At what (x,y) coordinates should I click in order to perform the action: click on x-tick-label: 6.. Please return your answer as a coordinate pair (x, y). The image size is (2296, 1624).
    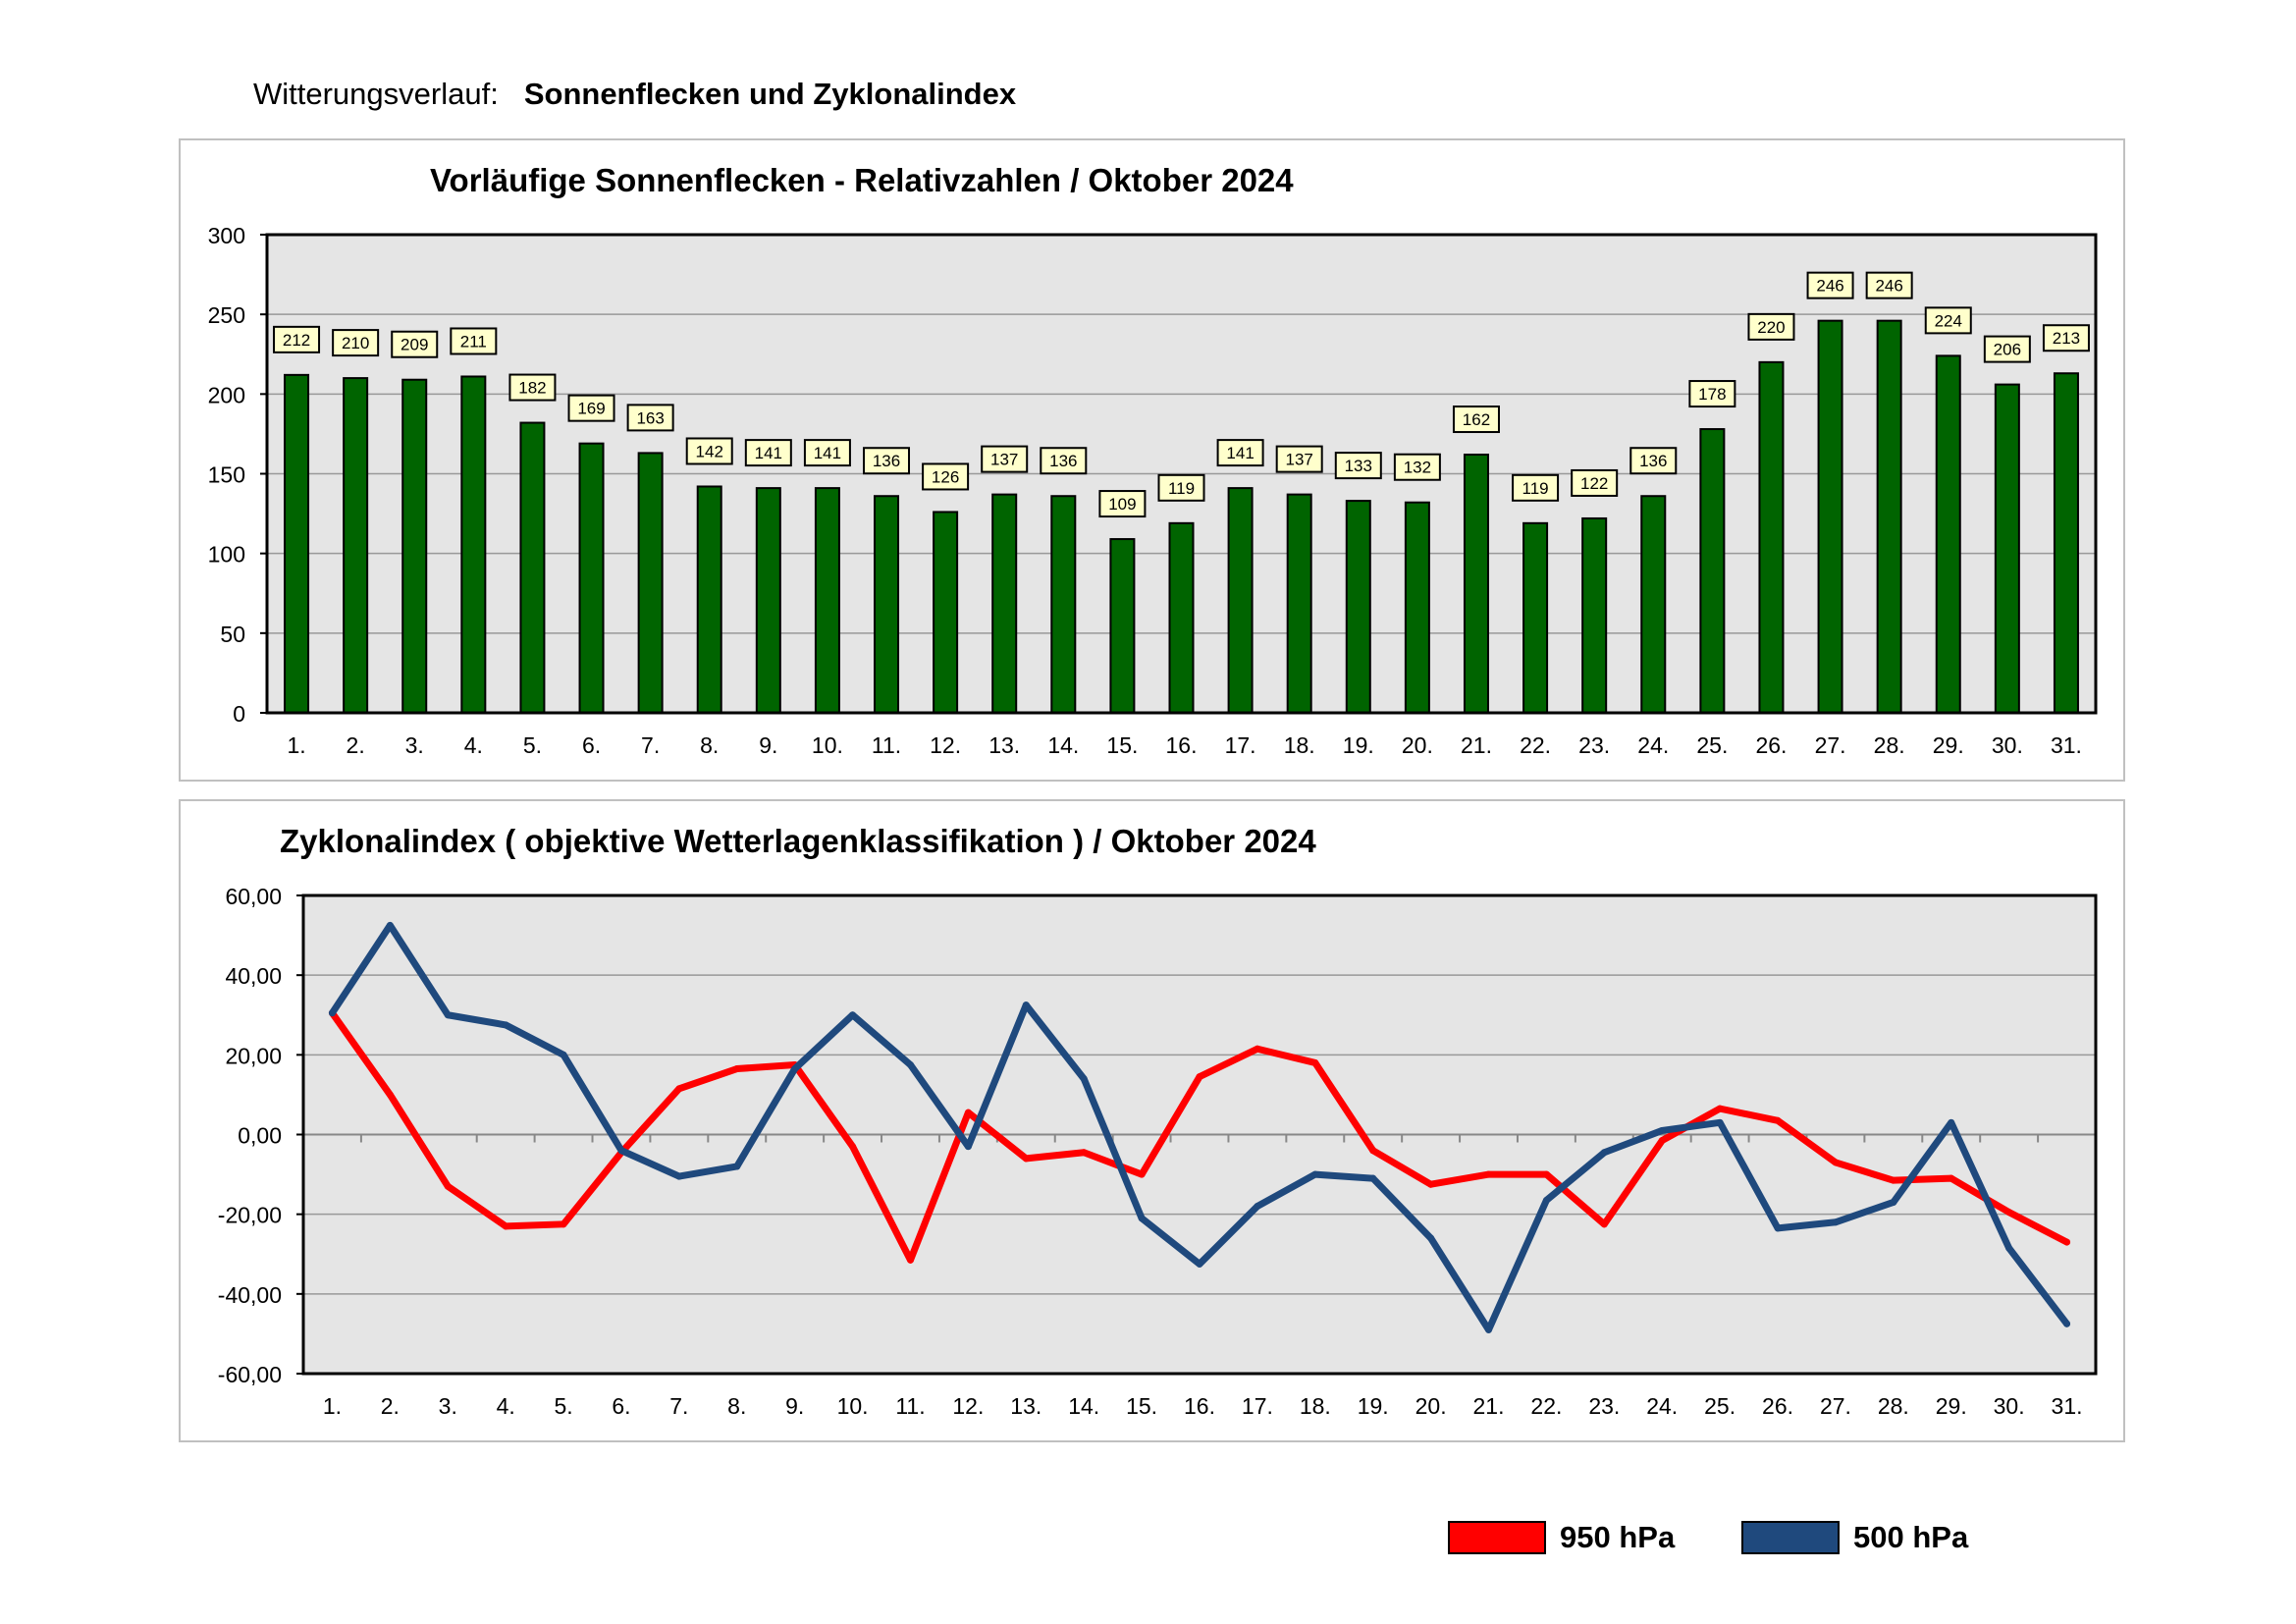
    Looking at the image, I should click on (592, 745).